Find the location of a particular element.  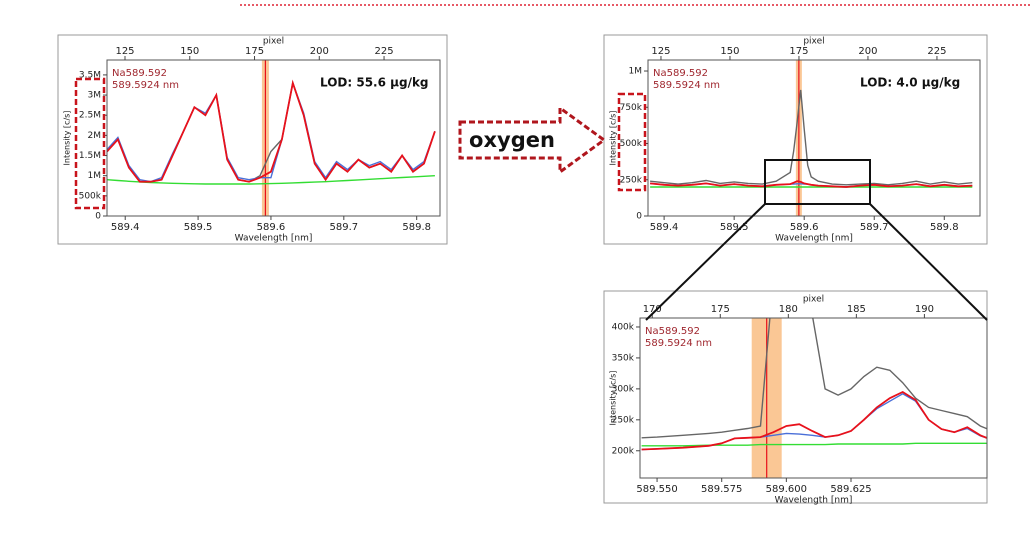

x2-tick-label: 185 is located at coordinates (856, 309).